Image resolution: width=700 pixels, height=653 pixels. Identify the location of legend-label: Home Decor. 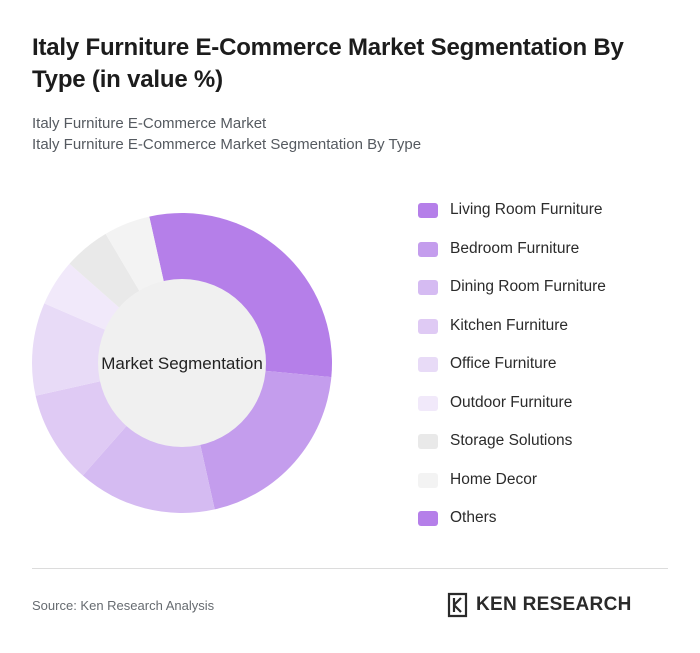
(493, 479).